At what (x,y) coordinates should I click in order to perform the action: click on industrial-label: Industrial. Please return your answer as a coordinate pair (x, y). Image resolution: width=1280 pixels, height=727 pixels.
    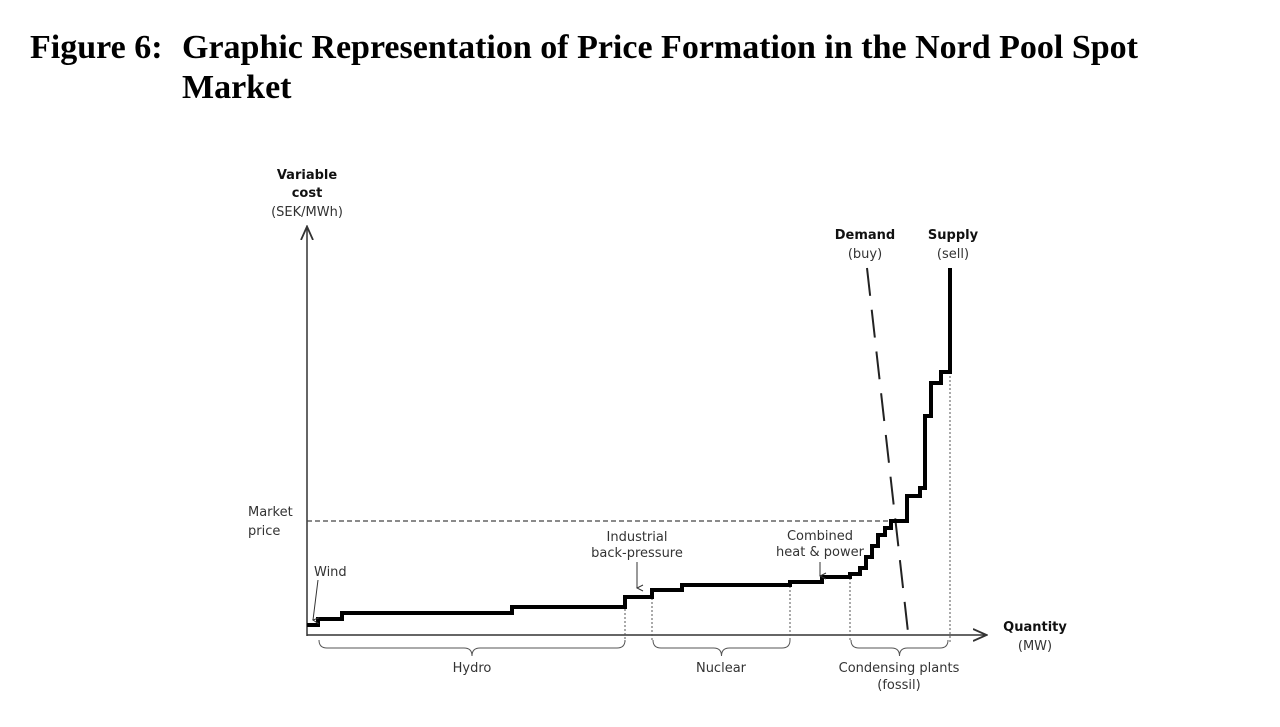
    Looking at the image, I should click on (637, 537).